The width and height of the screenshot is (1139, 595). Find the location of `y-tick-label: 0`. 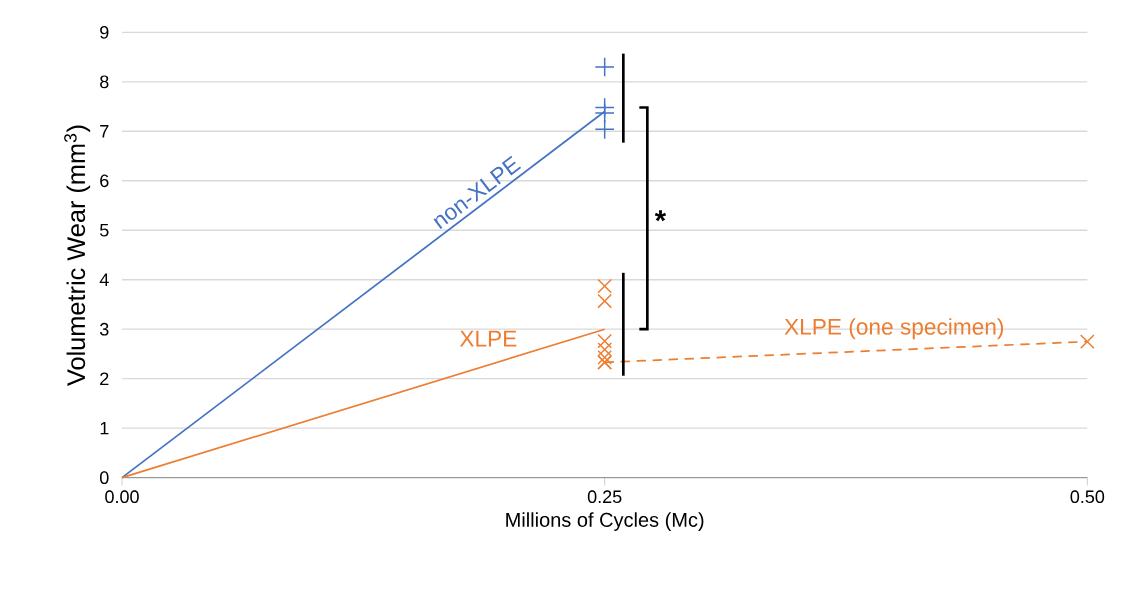

y-tick-label: 0 is located at coordinates (104, 478).